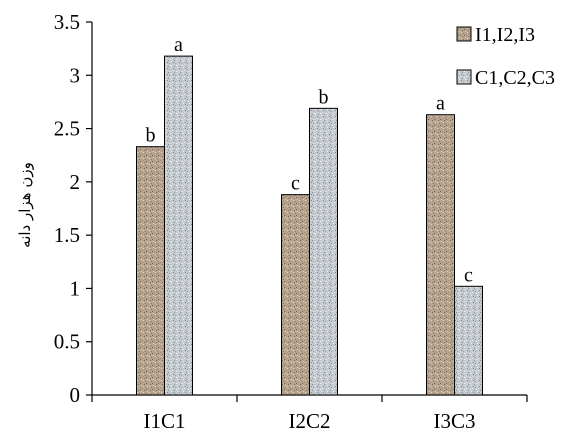 This screenshot has width=586, height=436. What do you see at coordinates (310, 421) in the screenshot?
I see `x-tick-label: I2C2` at bounding box center [310, 421].